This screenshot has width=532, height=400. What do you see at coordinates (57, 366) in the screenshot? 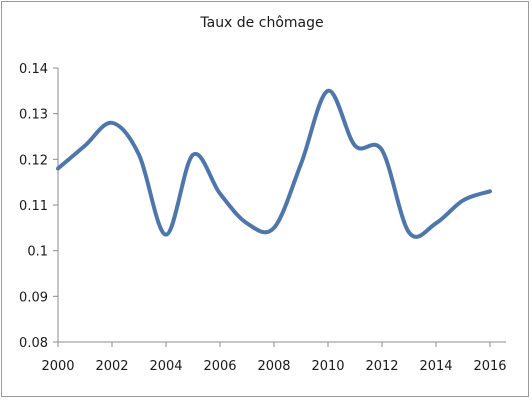
I see `x-tick-label: 2000` at bounding box center [57, 366].